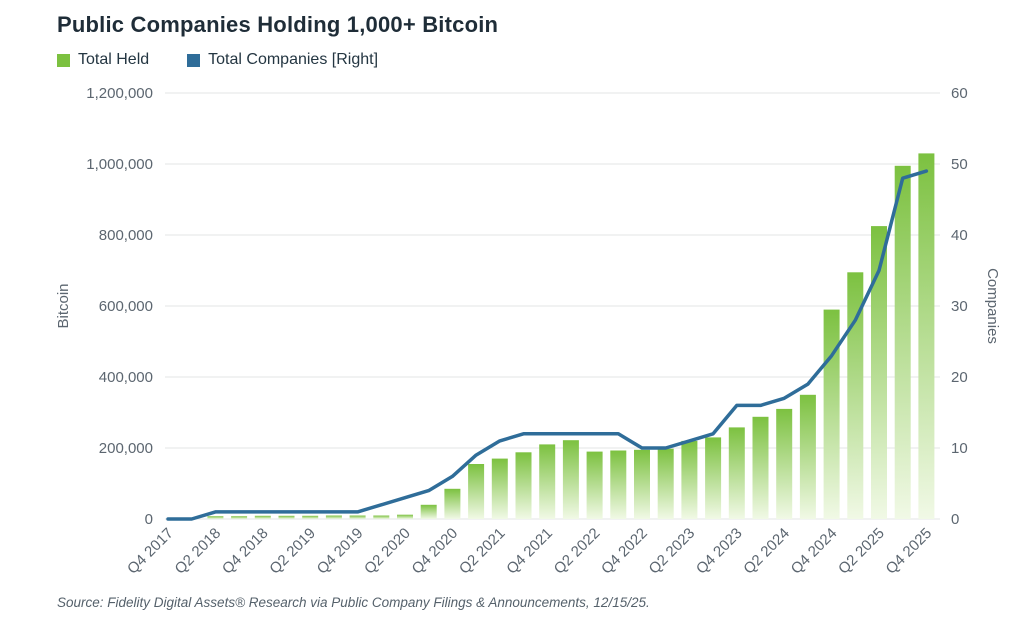 This screenshot has width=1024, height=627. I want to click on left-axis-tick: 600,000, so click(126, 306).